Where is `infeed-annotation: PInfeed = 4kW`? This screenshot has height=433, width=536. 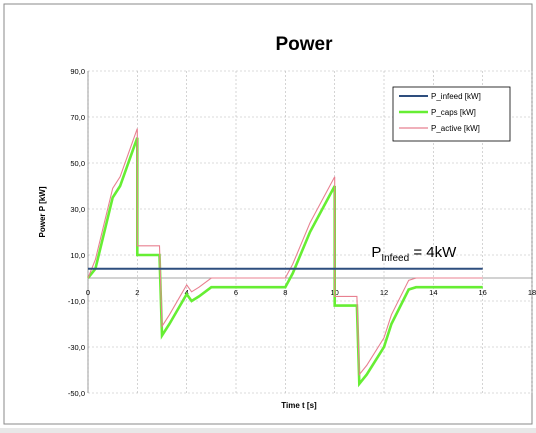
infeed-annotation: PInfeed = 4kW is located at coordinates (414, 254).